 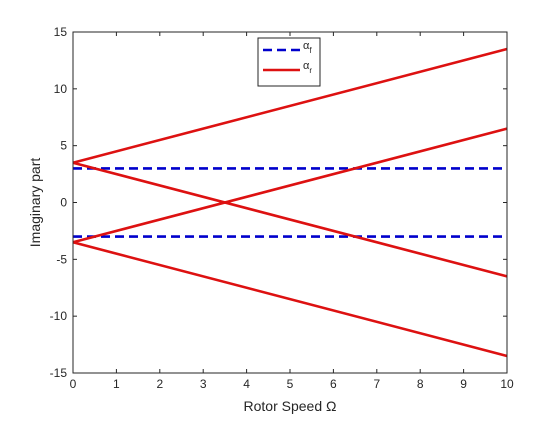 I want to click on x-tick-label: 7, so click(x=376, y=384).